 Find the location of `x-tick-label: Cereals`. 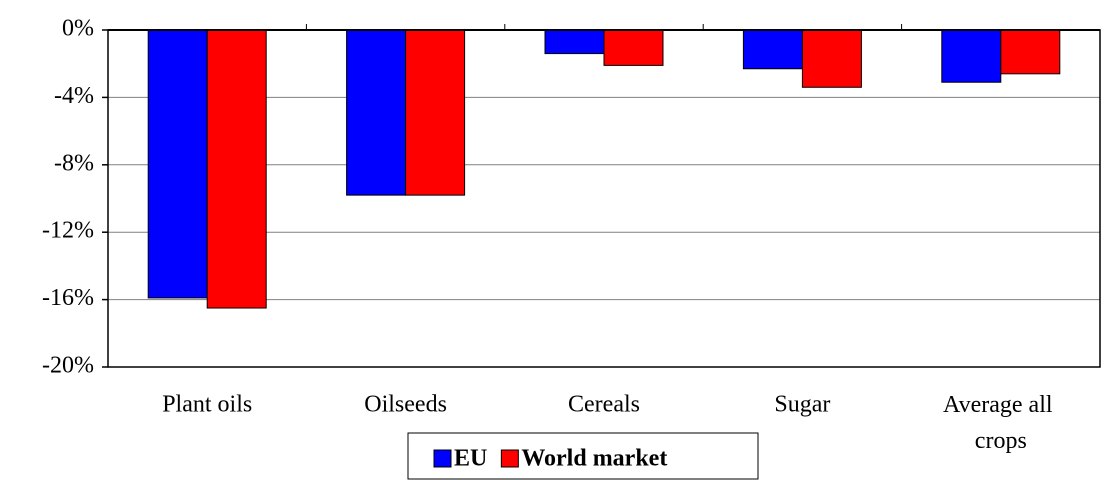

x-tick-label: Cereals is located at coordinates (604, 405).